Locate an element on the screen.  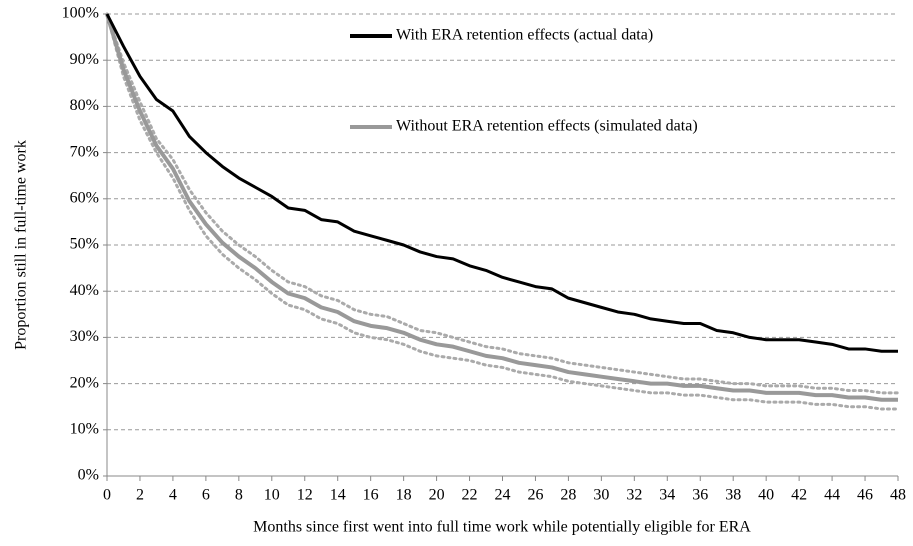
x-tick-label: 22 is located at coordinates (470, 495).